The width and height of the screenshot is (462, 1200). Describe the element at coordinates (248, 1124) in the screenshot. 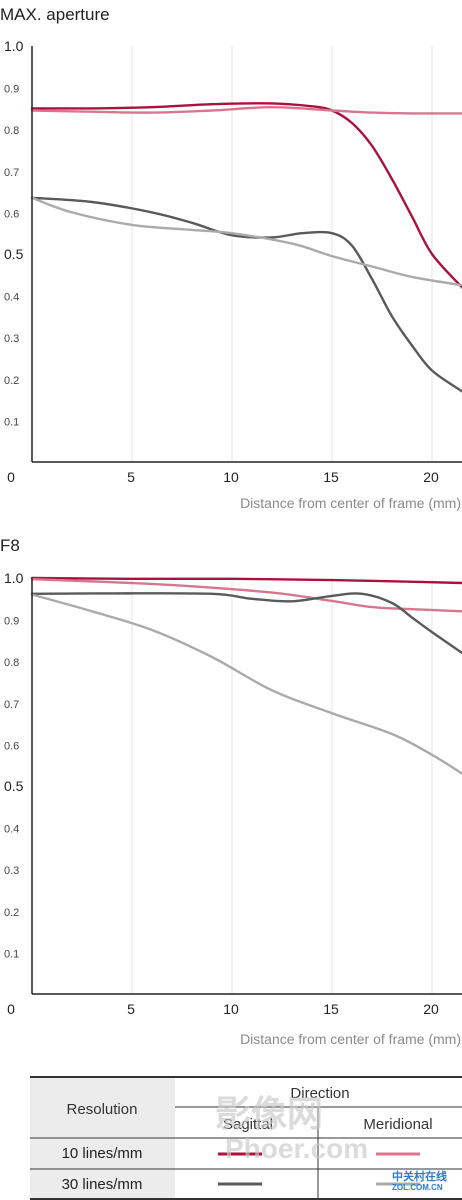

I see `legend-sagittal-label: Sagittal` at that location.